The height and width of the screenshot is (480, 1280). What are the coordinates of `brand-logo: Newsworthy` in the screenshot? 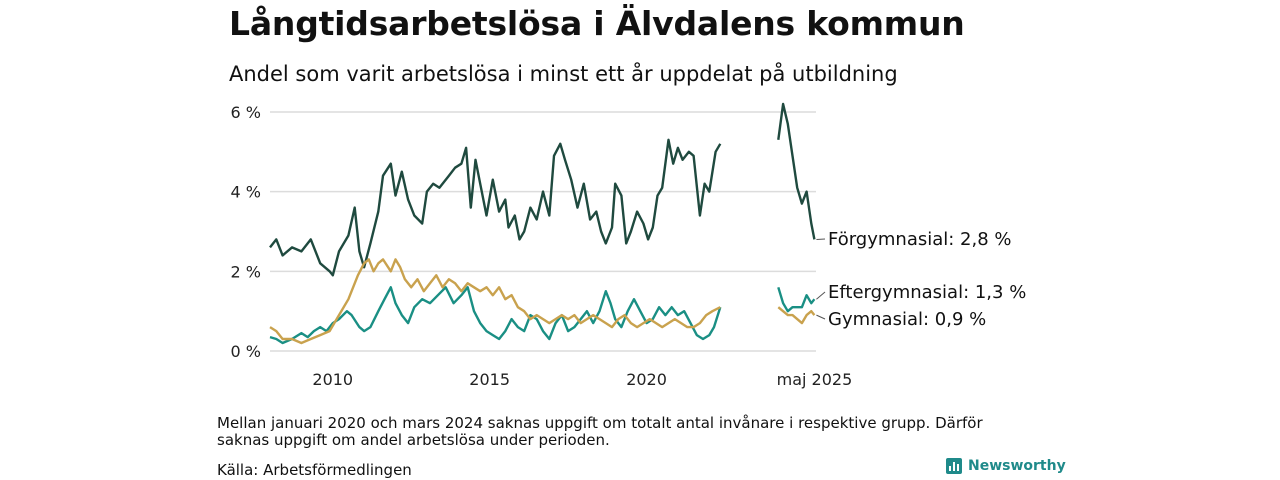 It's located at (1006, 466).